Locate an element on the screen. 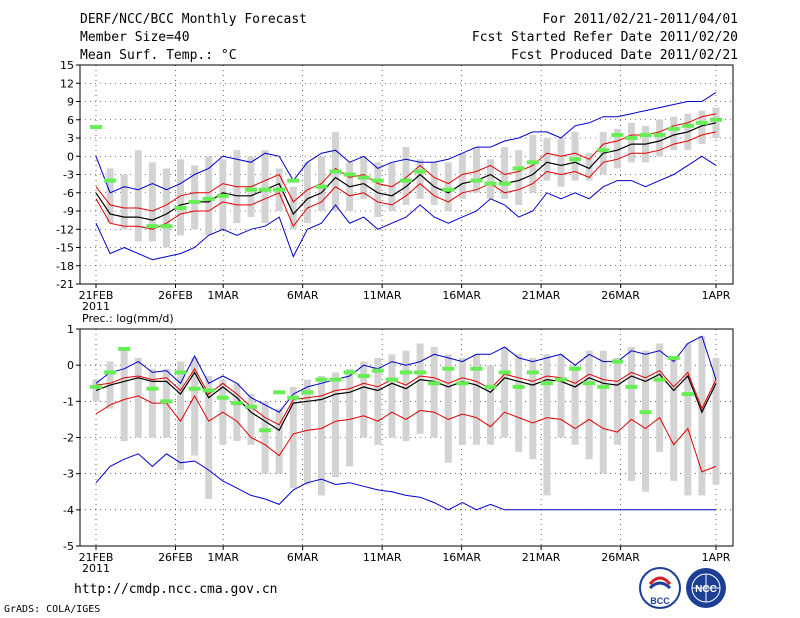 Image resolution: width=800 pixels, height=618 pixels. prec-min-line is located at coordinates (405, 482).